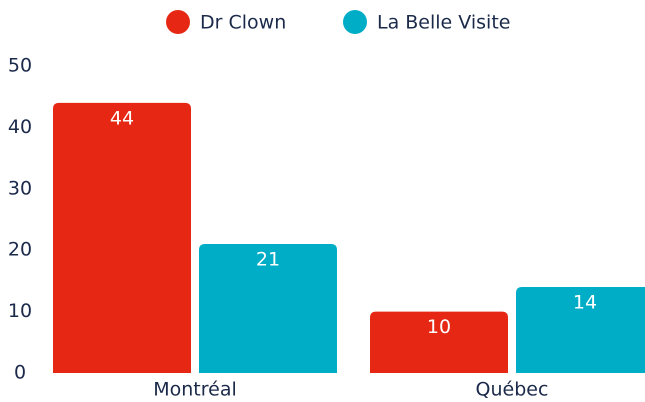  What do you see at coordinates (20, 250) in the screenshot?
I see `y-tick-label: 20` at bounding box center [20, 250].